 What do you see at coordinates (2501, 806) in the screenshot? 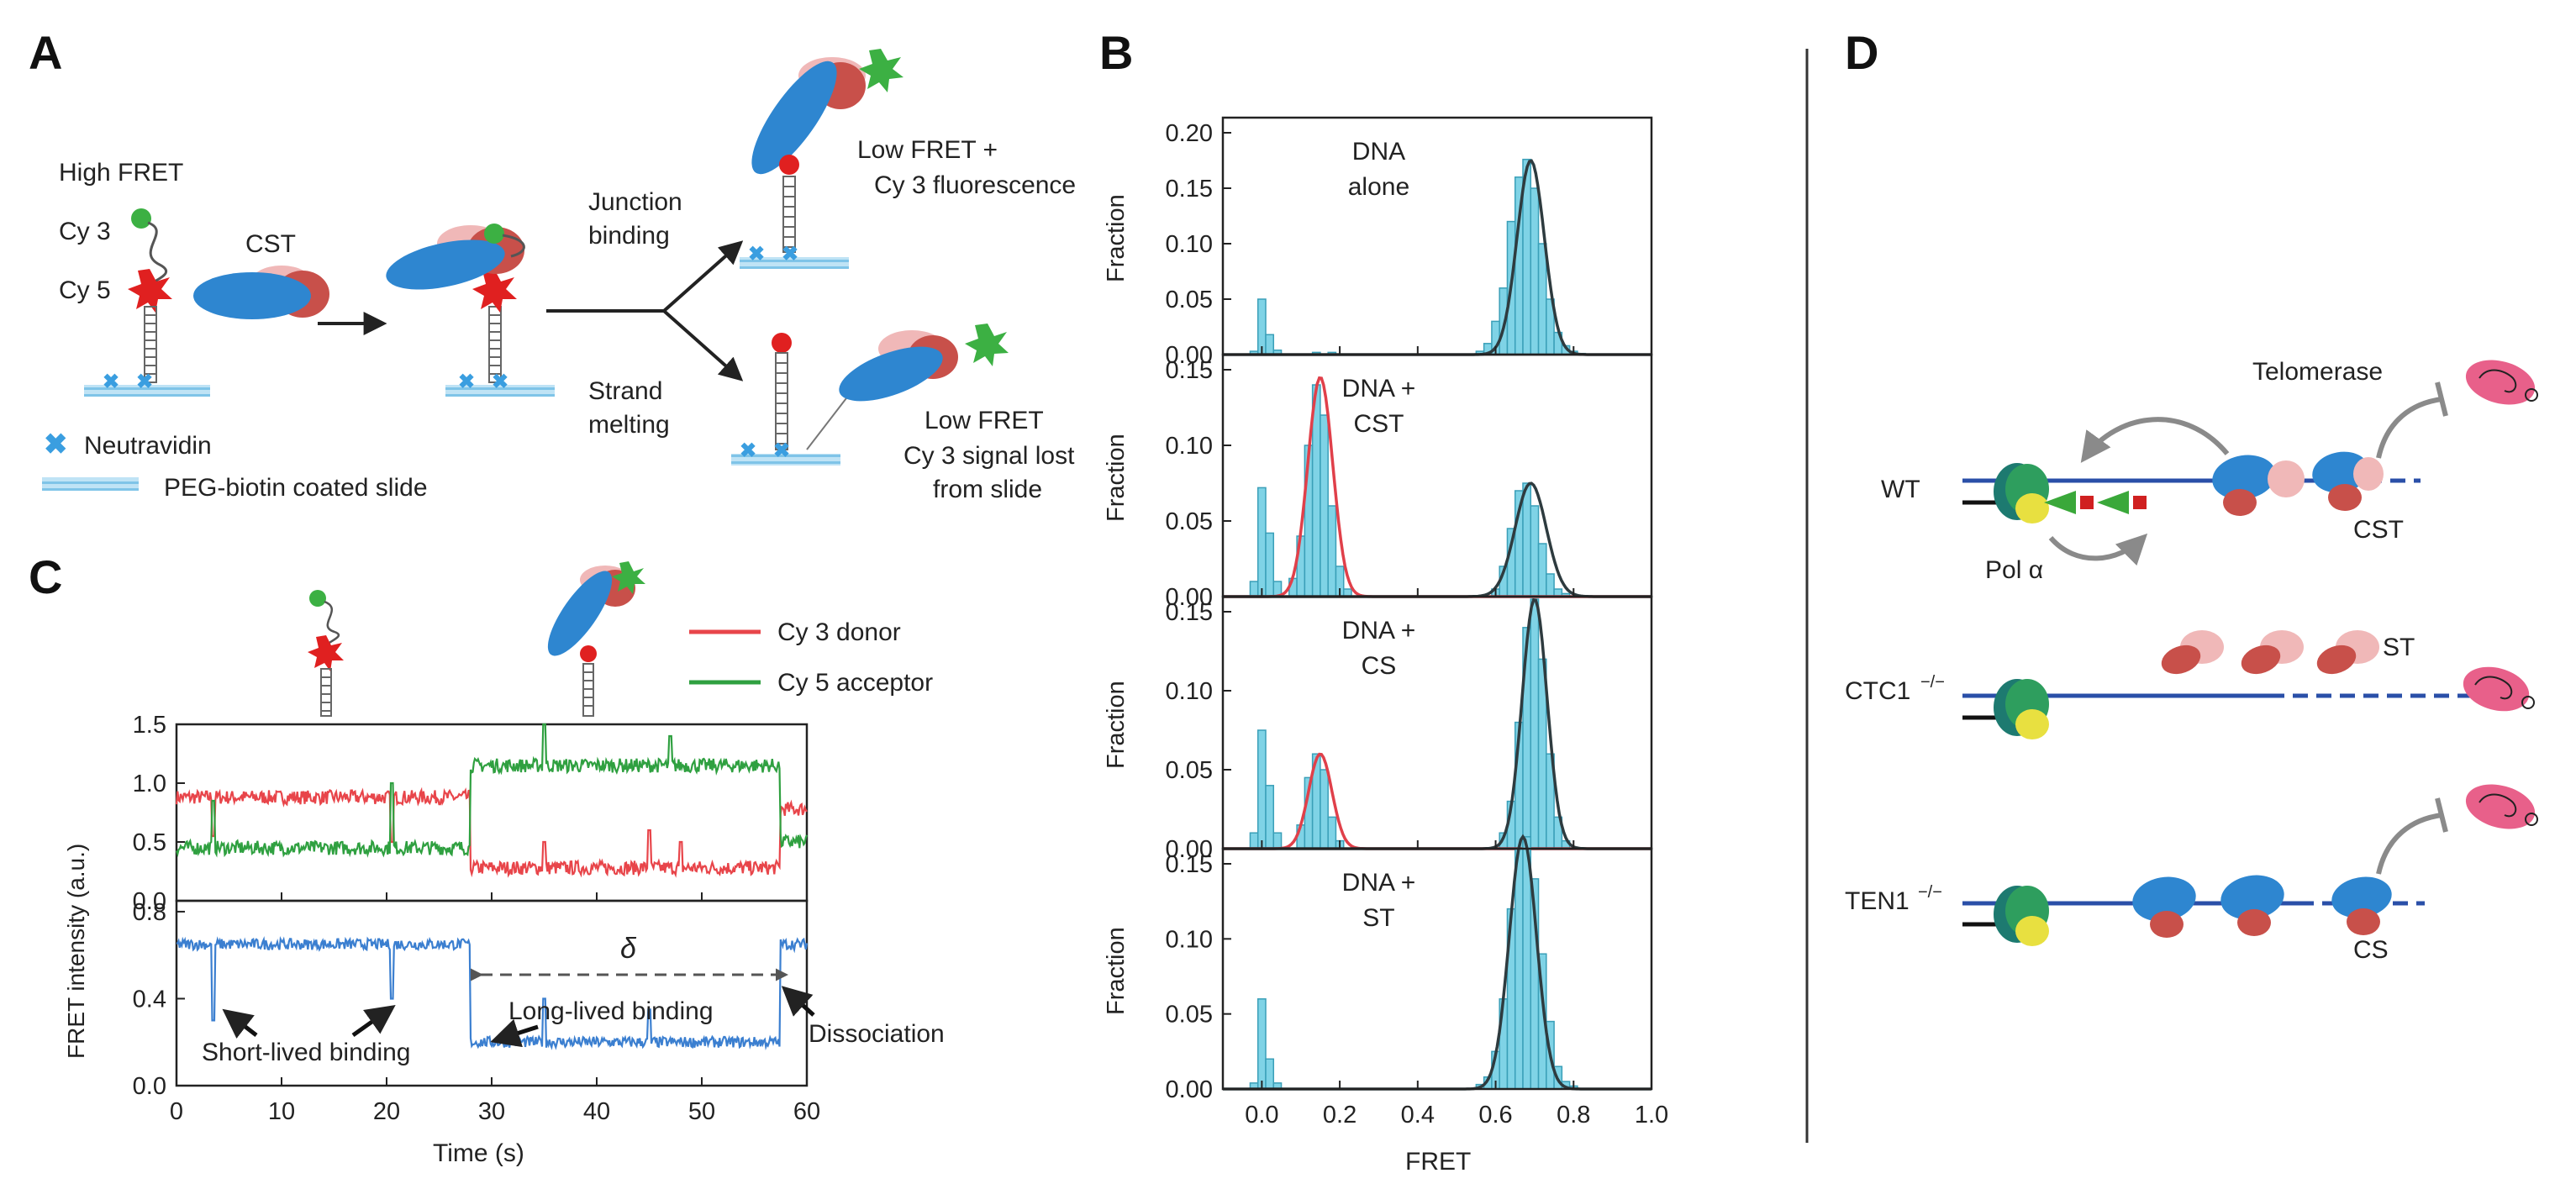
I see `telomerase-icon-ten1` at bounding box center [2501, 806].